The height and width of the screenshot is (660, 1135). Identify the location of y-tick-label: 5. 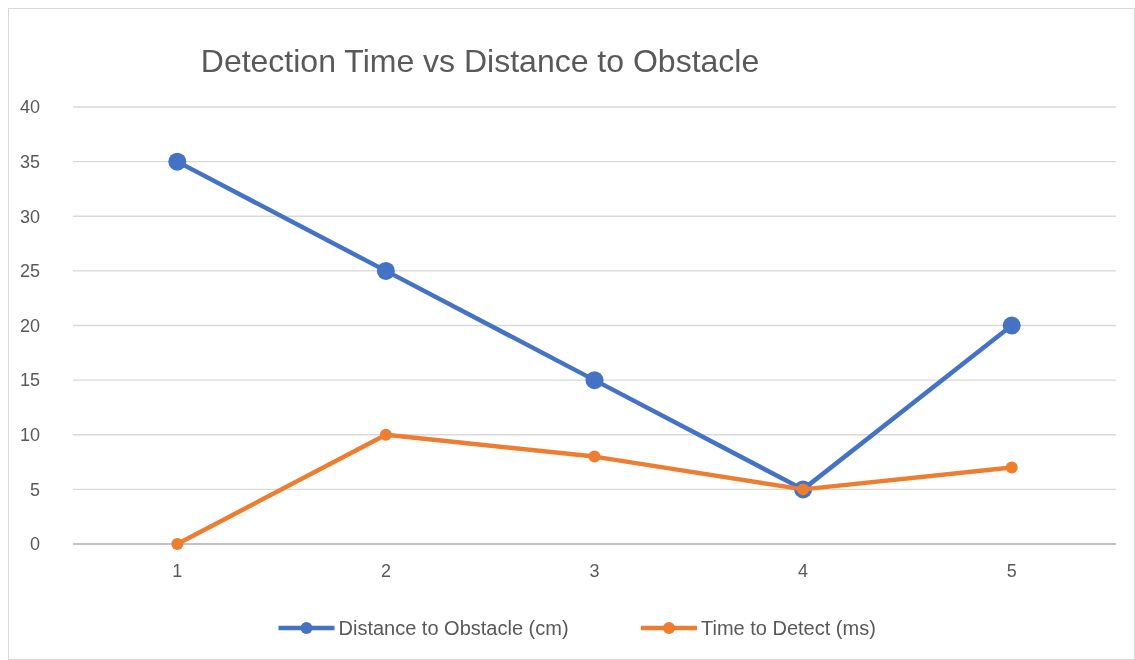
(34, 489).